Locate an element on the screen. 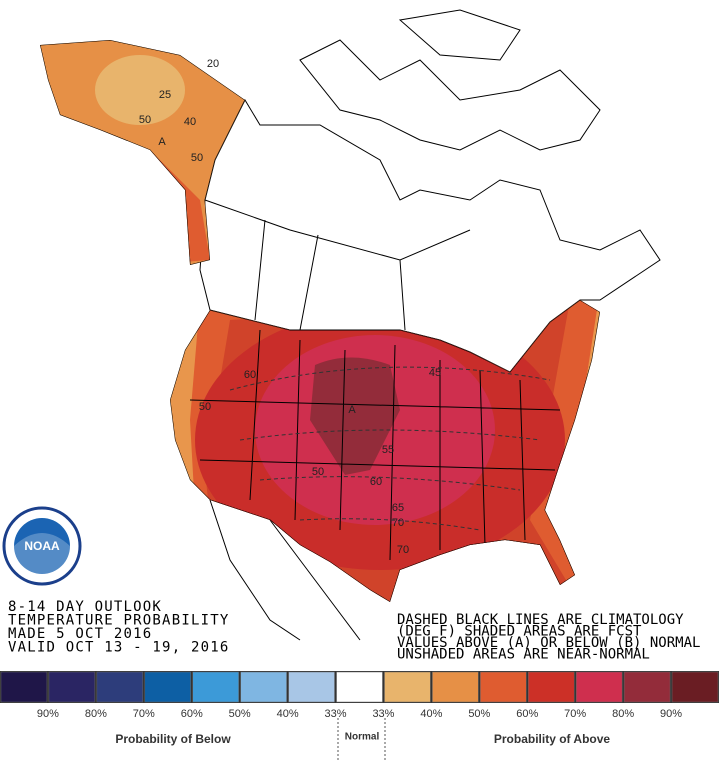 The height and width of the screenshot is (760, 719). mexico-outline is located at coordinates (285, 570).